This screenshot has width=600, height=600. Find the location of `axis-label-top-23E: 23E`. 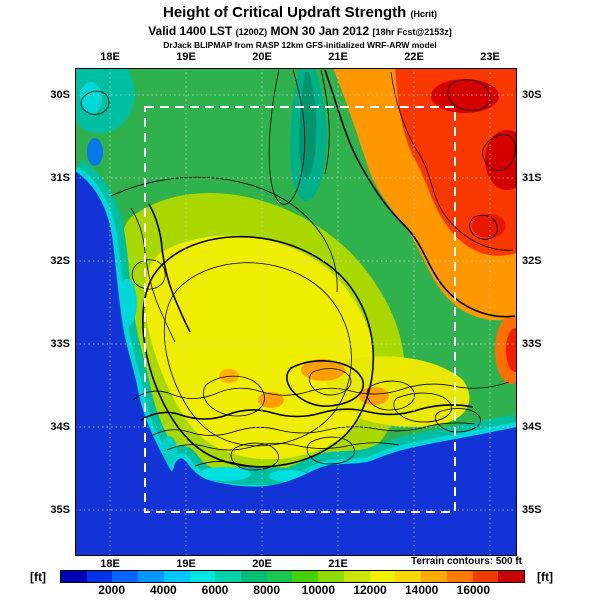

axis-label-top-23E: 23E is located at coordinates (490, 57).